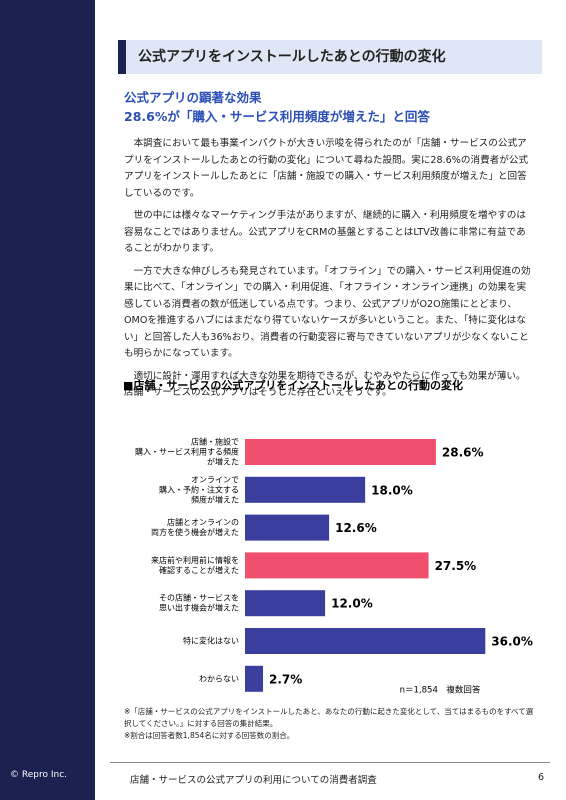 This screenshot has height=800, width=566. Describe the element at coordinates (199, 608) in the screenshot. I see `category-label: 思い出す機会が増えた` at that location.